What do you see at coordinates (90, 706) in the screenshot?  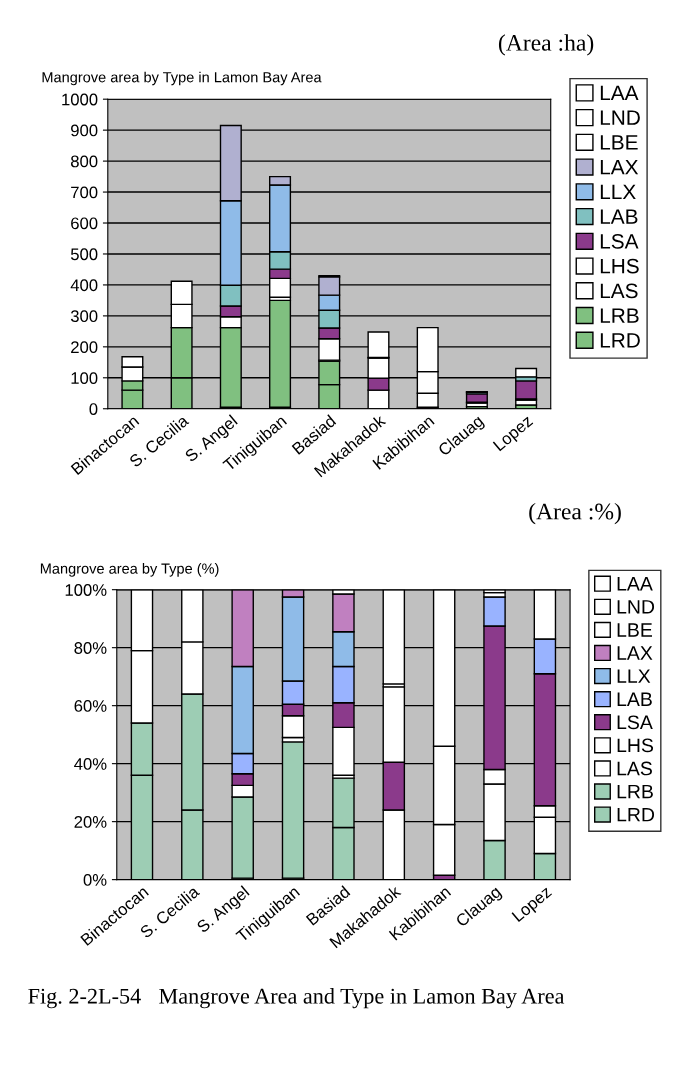 I see `y-tick-label: 60%` at bounding box center [90, 706].